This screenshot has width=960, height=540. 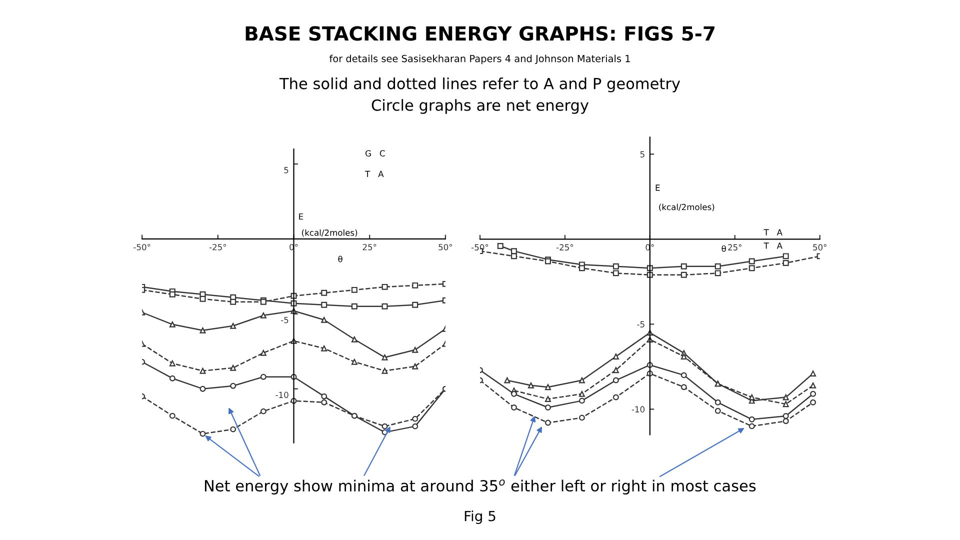 I want to click on caption: Fig 5, so click(x=480, y=517).